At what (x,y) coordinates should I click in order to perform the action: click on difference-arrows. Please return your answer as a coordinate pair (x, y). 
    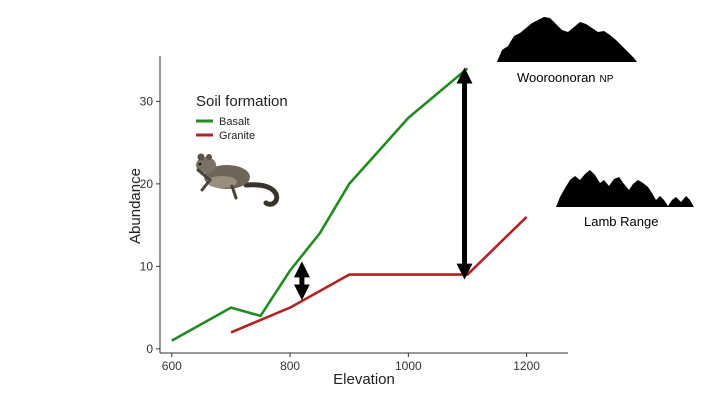
    Looking at the image, I should click on (383, 184).